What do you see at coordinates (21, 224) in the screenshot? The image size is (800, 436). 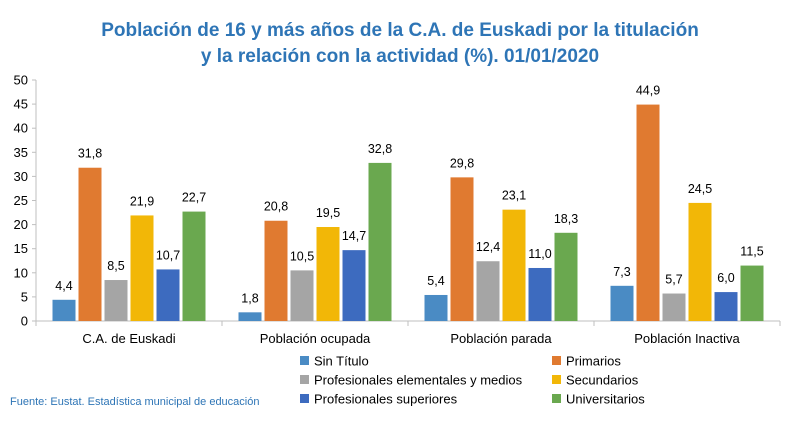 I see `y-tick-label: 20` at bounding box center [21, 224].